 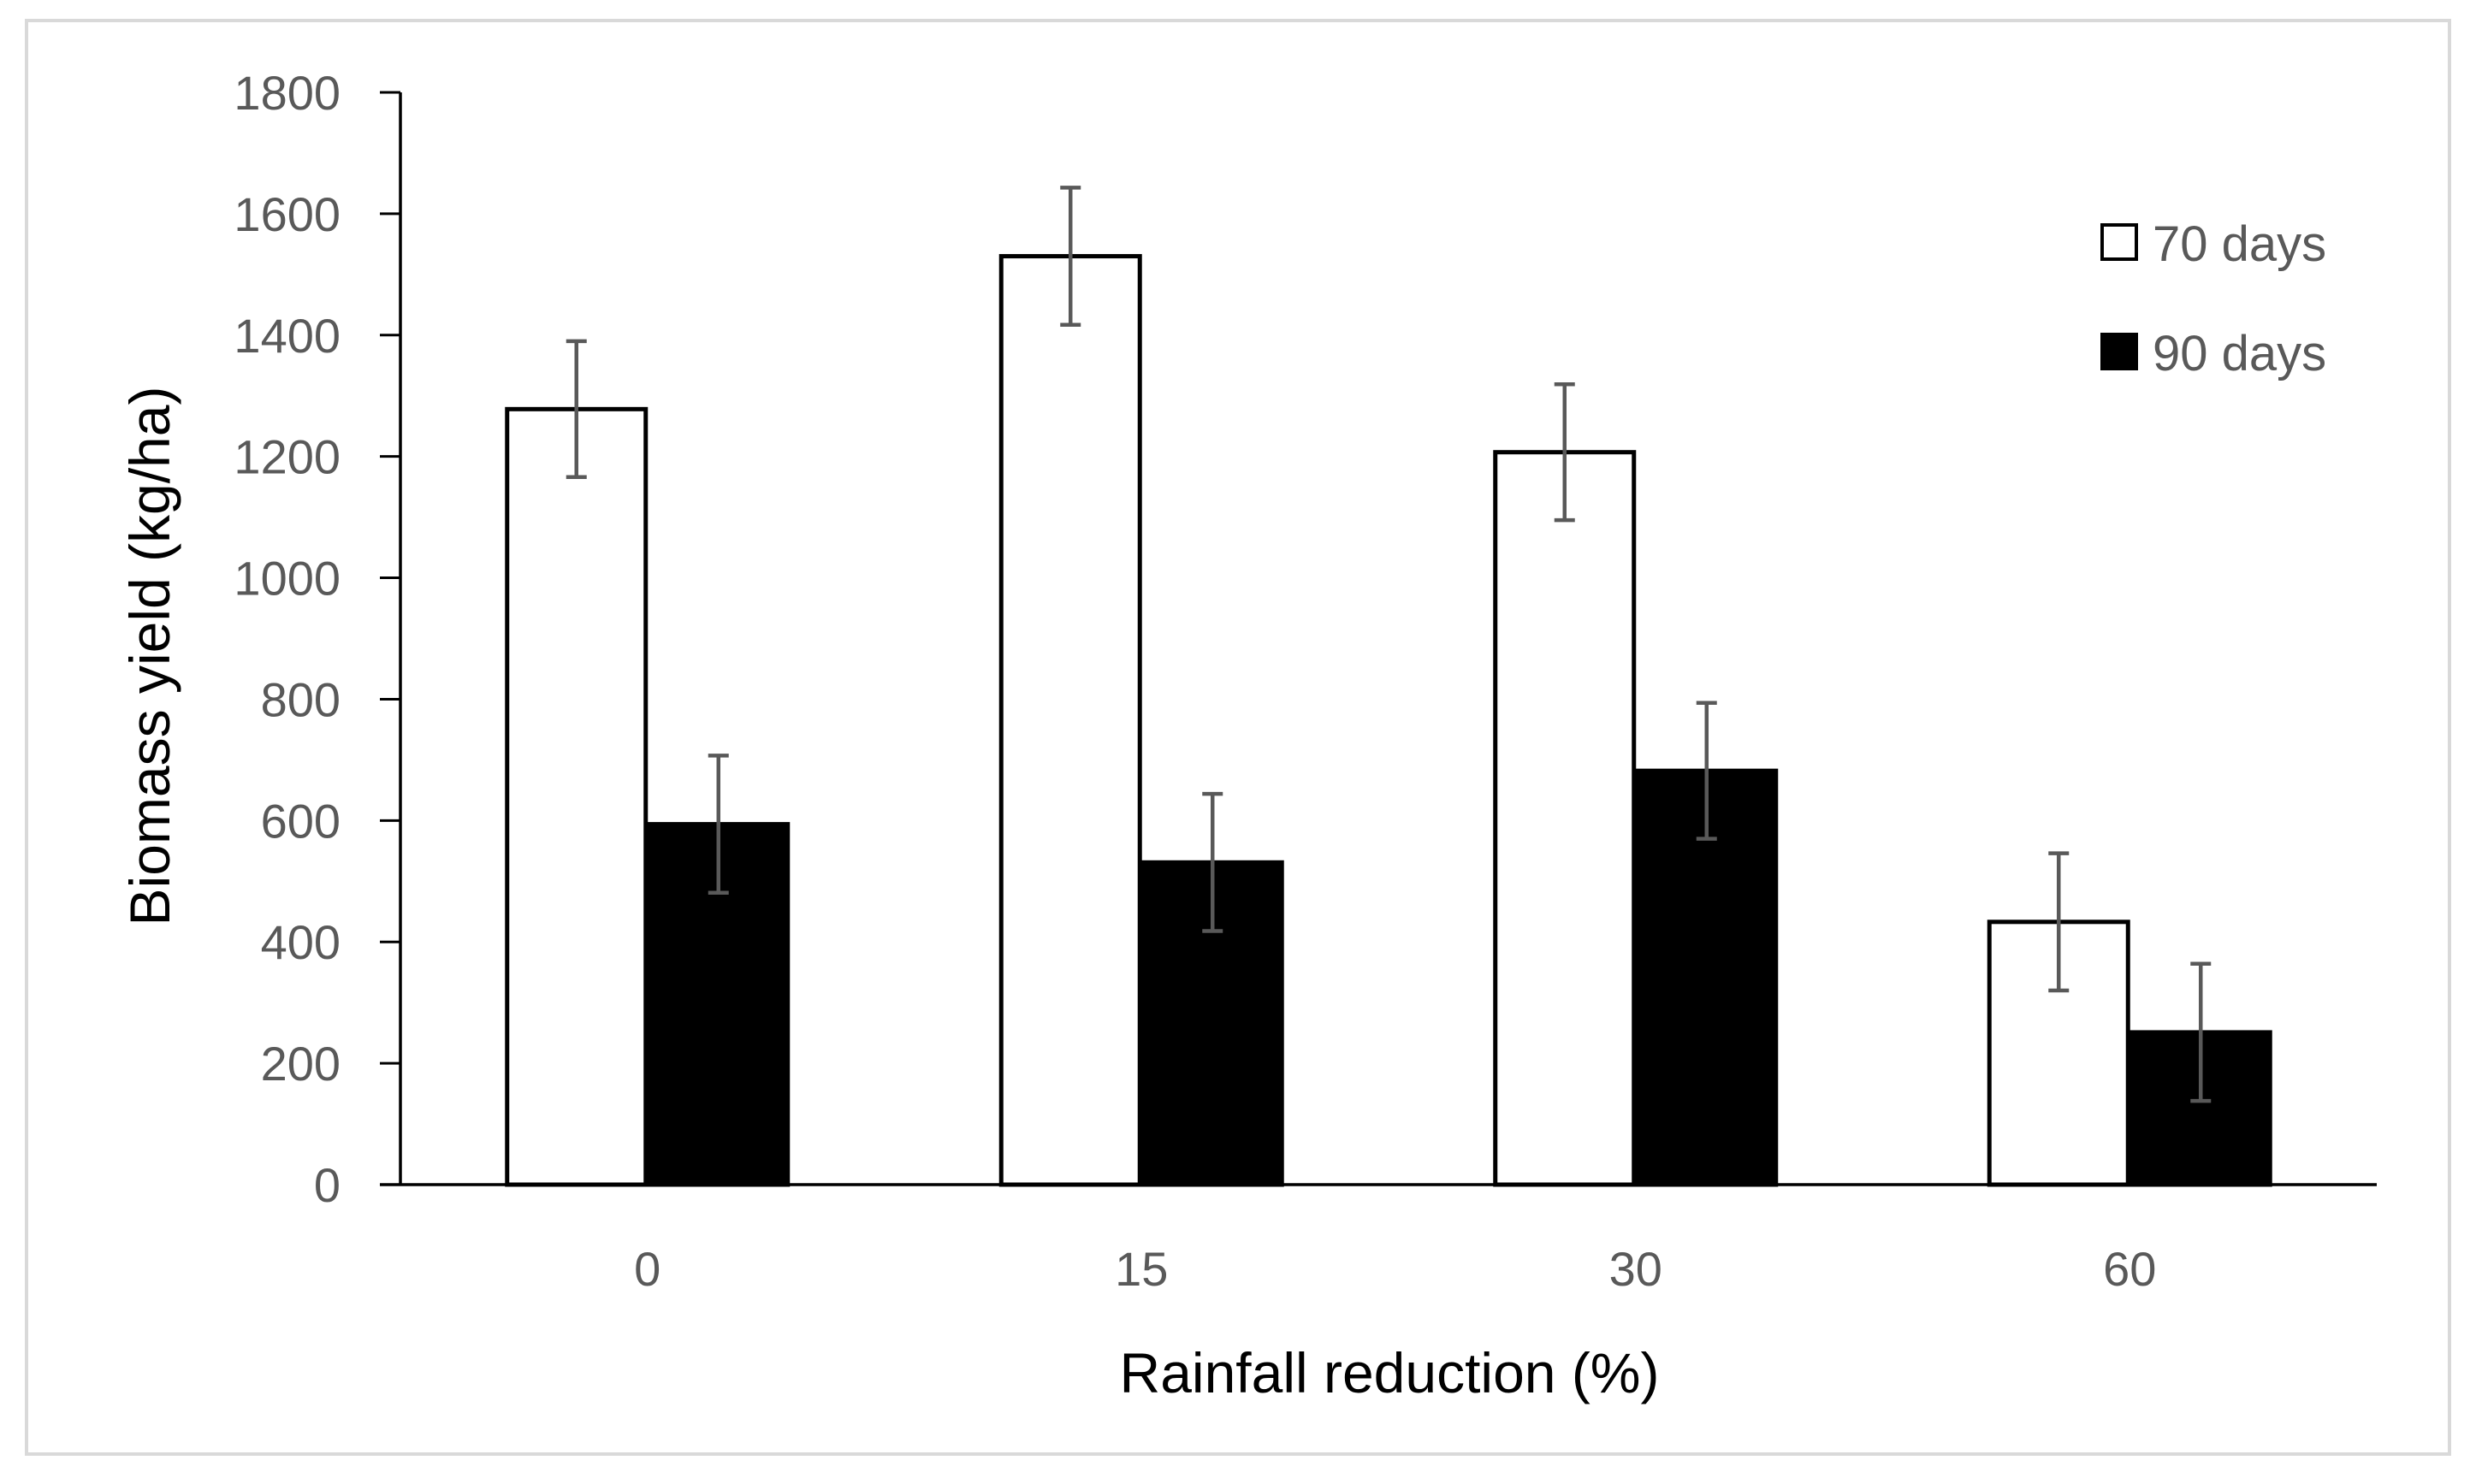 I want to click on y-tick-label-1200: 1200, so click(x=288, y=457).